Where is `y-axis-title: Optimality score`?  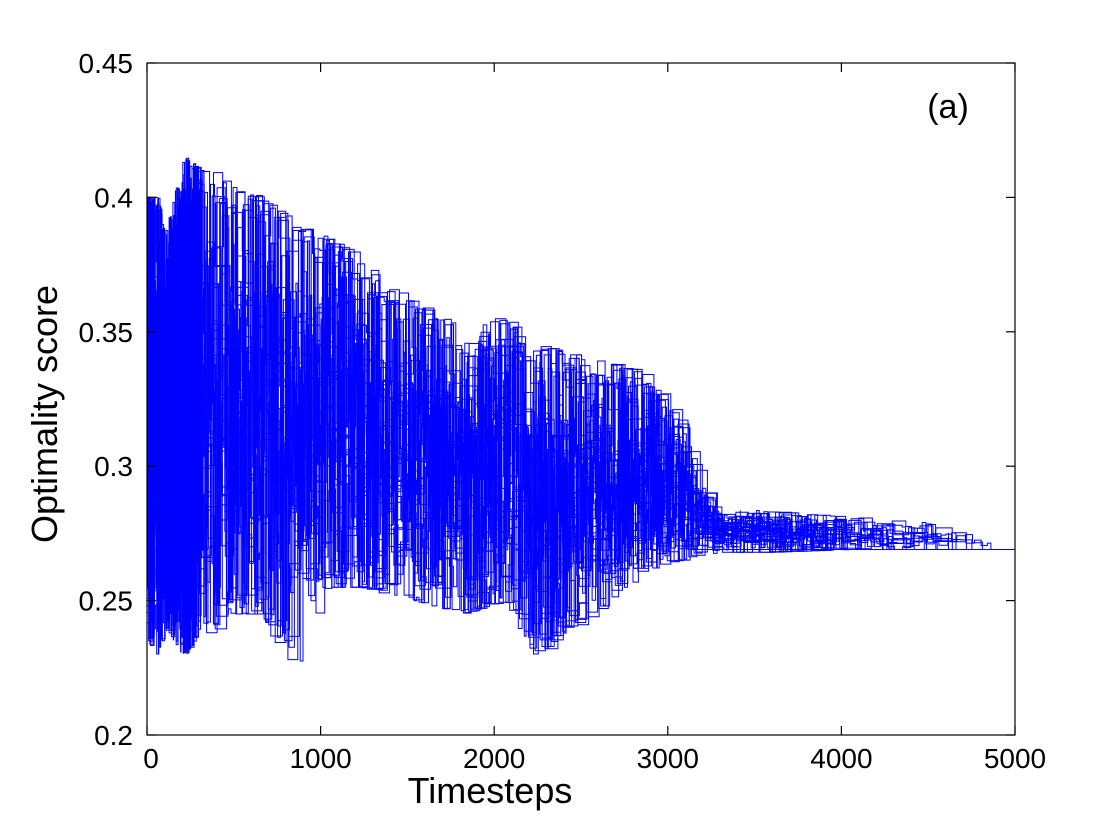
y-axis-title: Optimality score is located at coordinates (44, 414).